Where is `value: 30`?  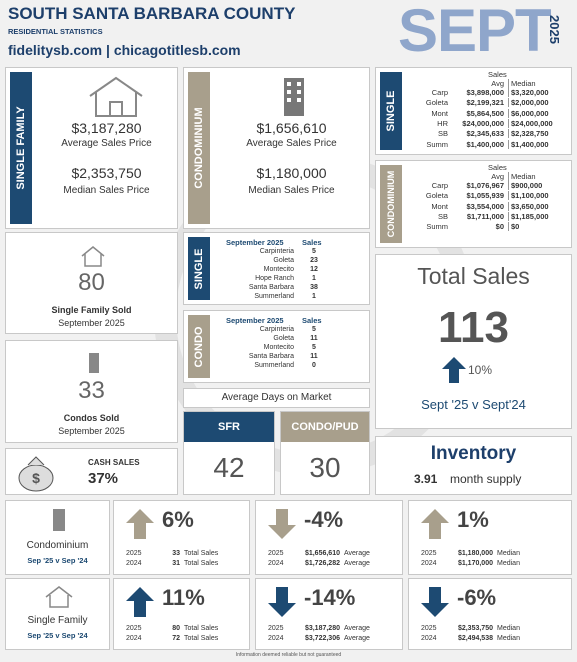
value: 30 is located at coordinates (325, 467).